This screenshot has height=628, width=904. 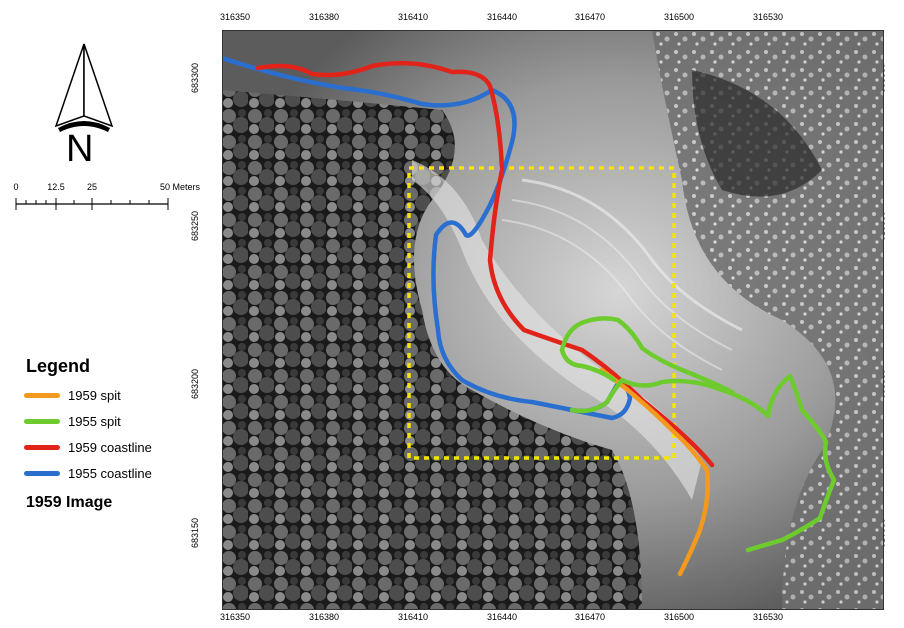 I want to click on top-tick-label: 316440, so click(x=502, y=17).